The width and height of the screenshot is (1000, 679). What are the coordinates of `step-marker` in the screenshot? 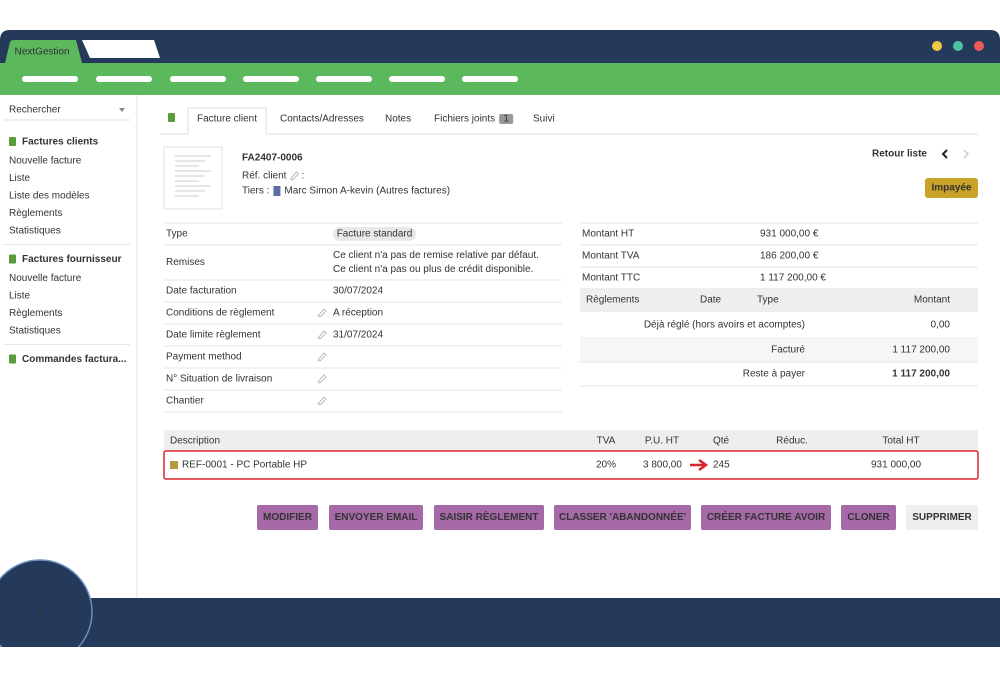 It's located at (46, 603).